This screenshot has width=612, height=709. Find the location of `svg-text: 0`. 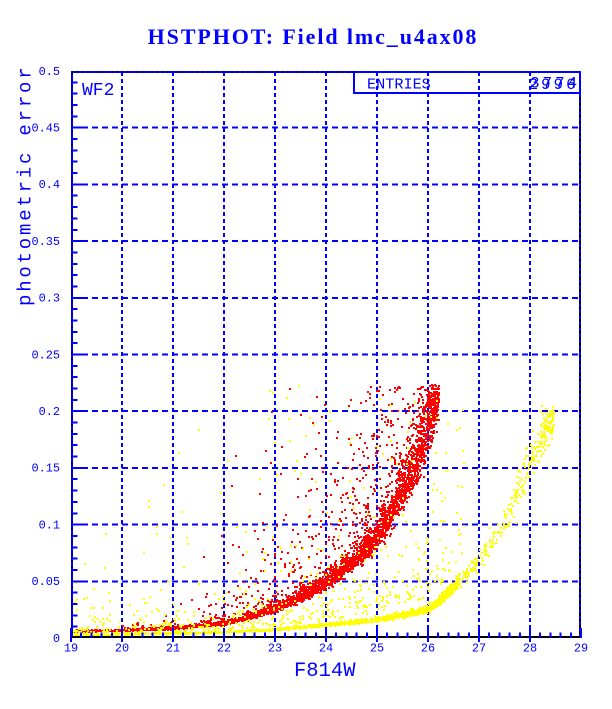

svg-text: 0 is located at coordinates (56, 639).